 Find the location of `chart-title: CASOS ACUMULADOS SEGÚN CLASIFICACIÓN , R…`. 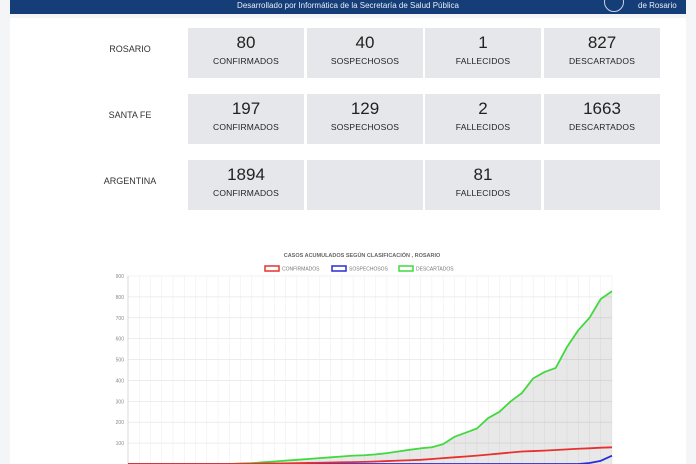

chart-title: CASOS ACUMULADOS SEGÚN CLASIFICACIÓN , R… is located at coordinates (362, 255).